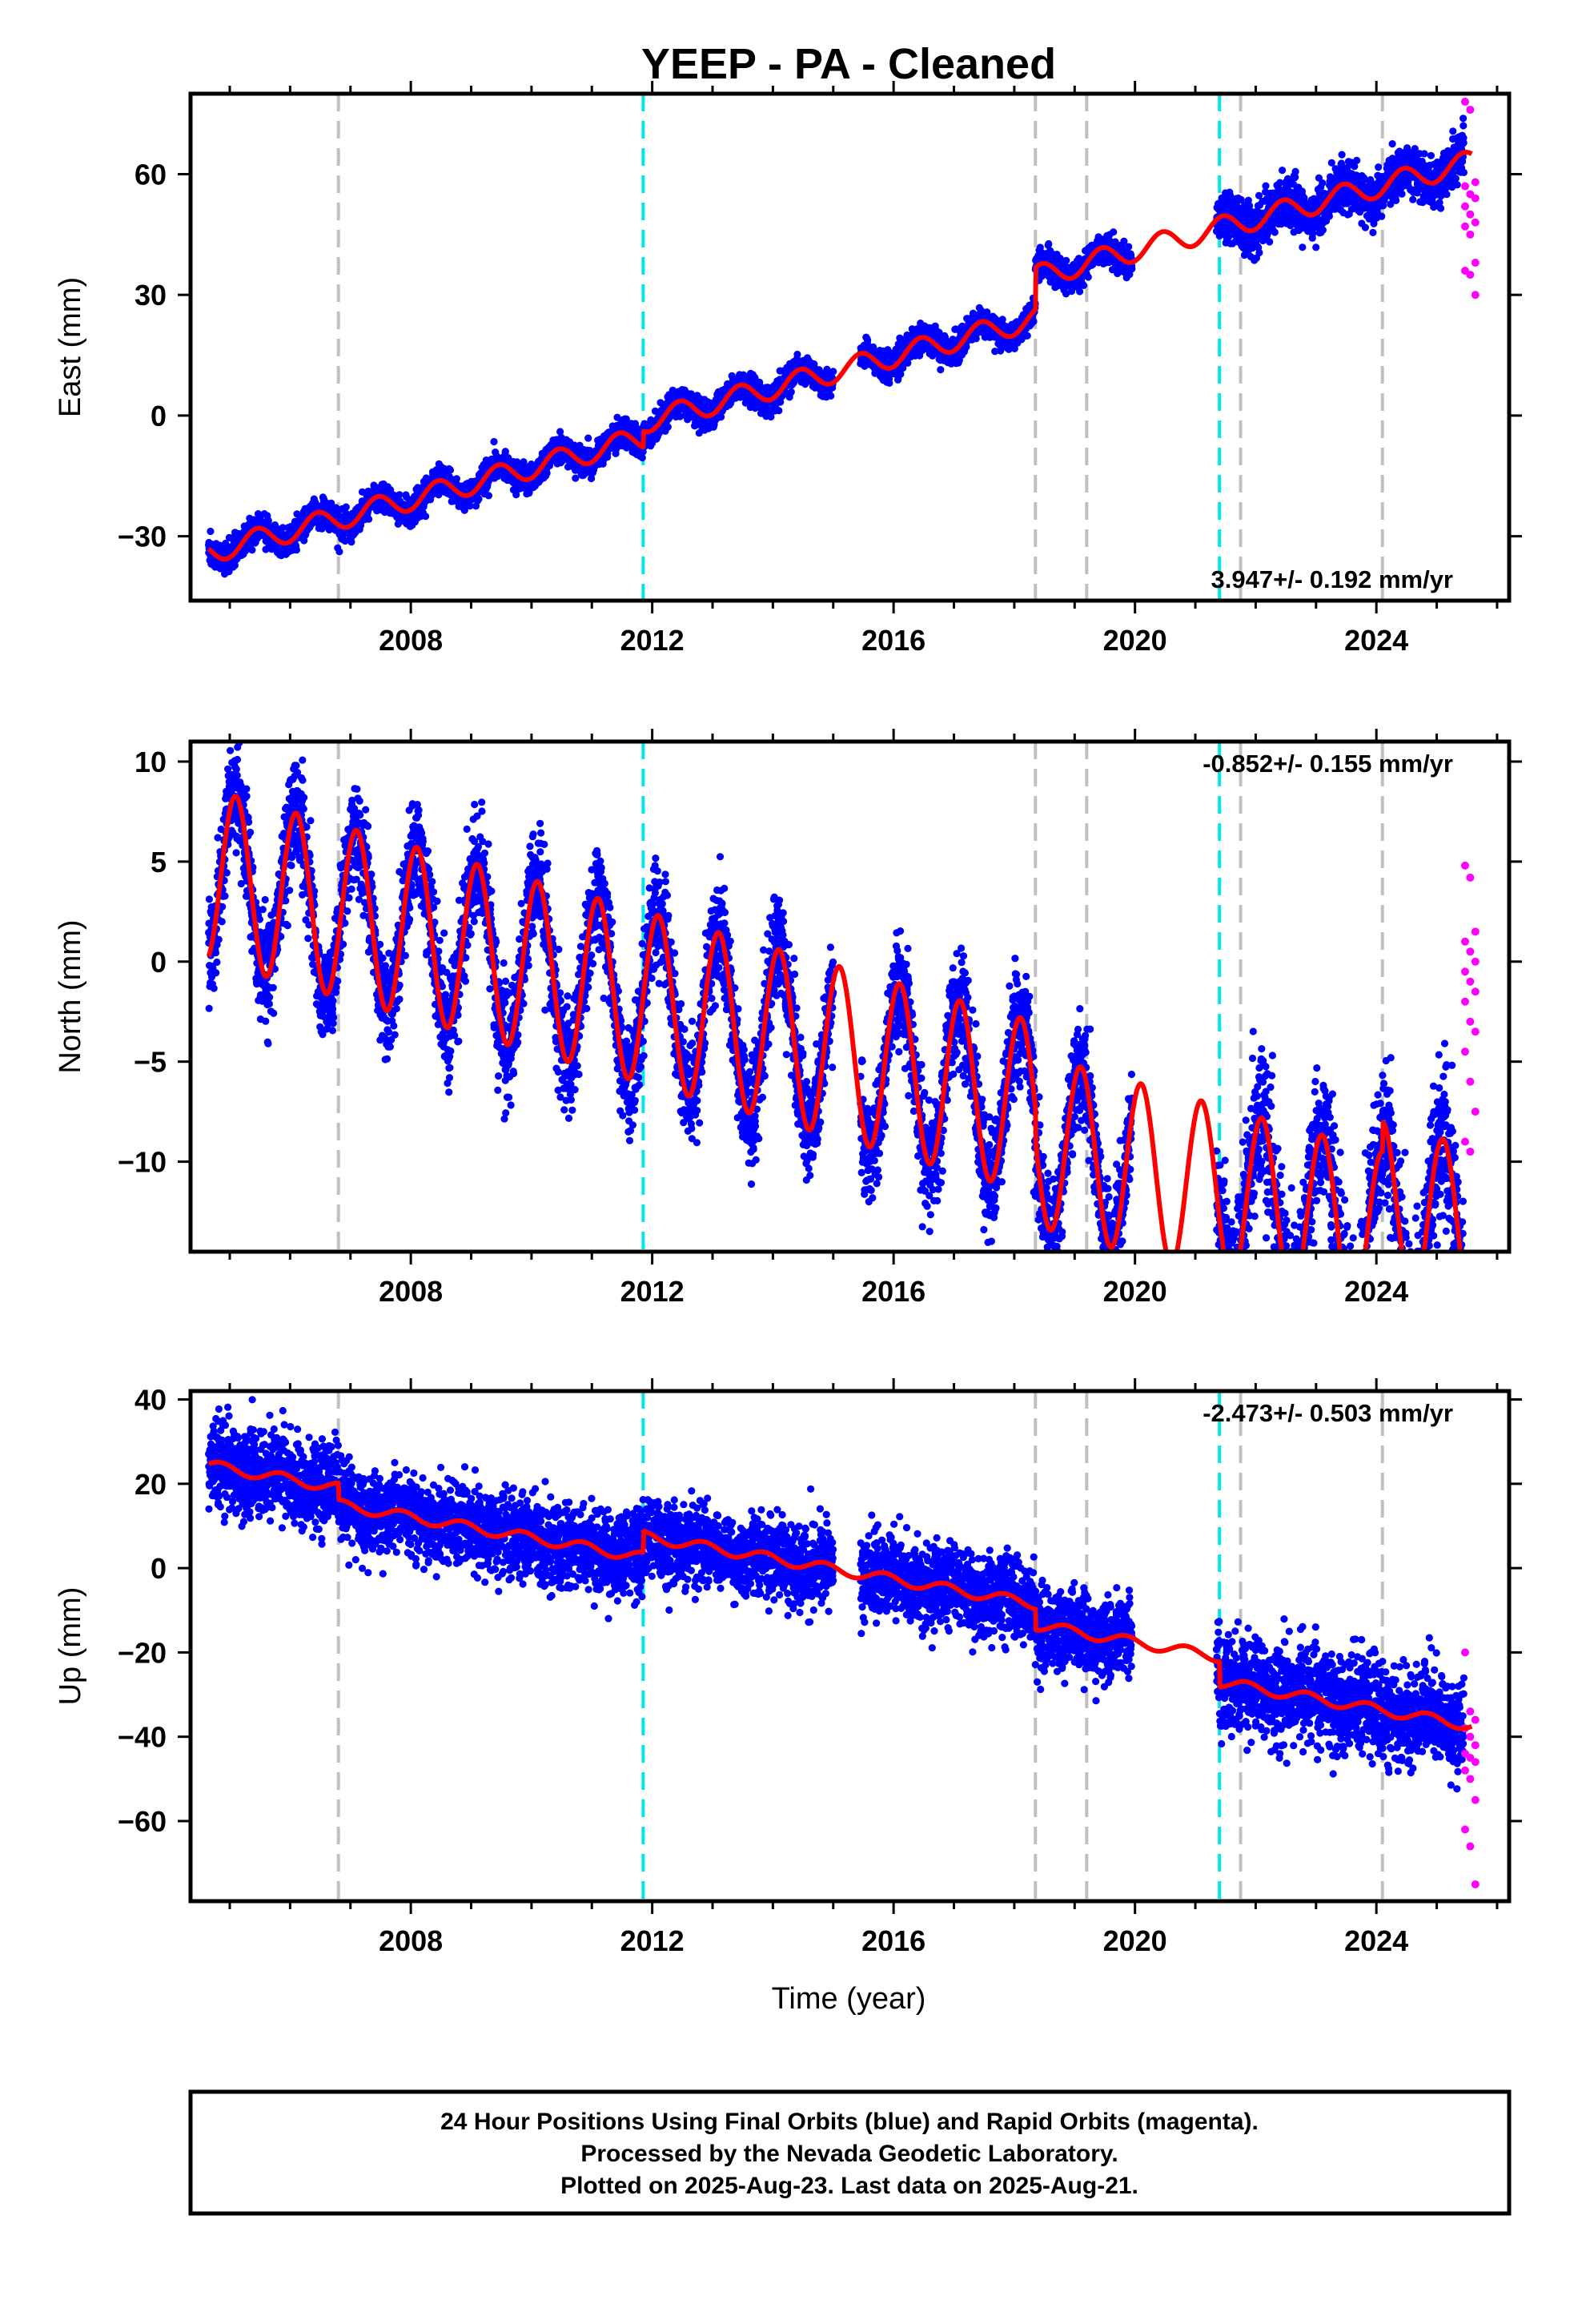  Describe the element at coordinates (1328, 1413) in the screenshot. I see `up-rate-label: -2.473+/- 0.503 mm/yr` at that location.